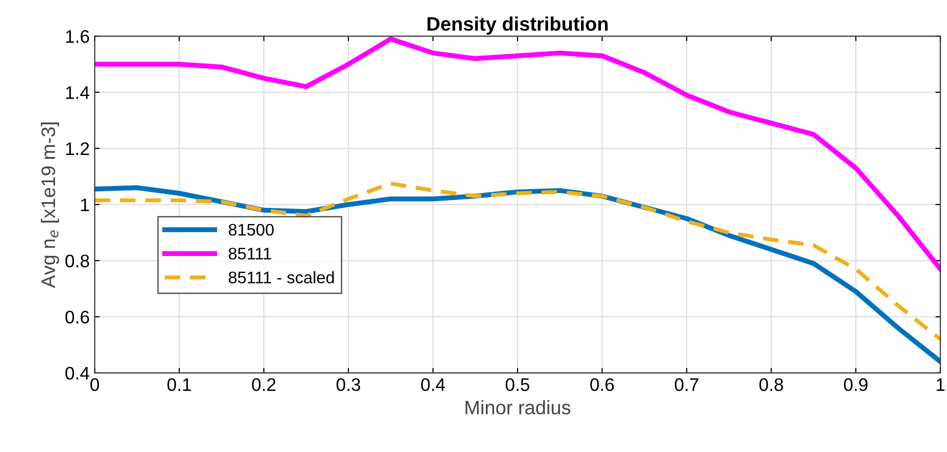 The image size is (947, 452). Describe the element at coordinates (77, 261) in the screenshot. I see `y-tick-label: 0.8` at that location.